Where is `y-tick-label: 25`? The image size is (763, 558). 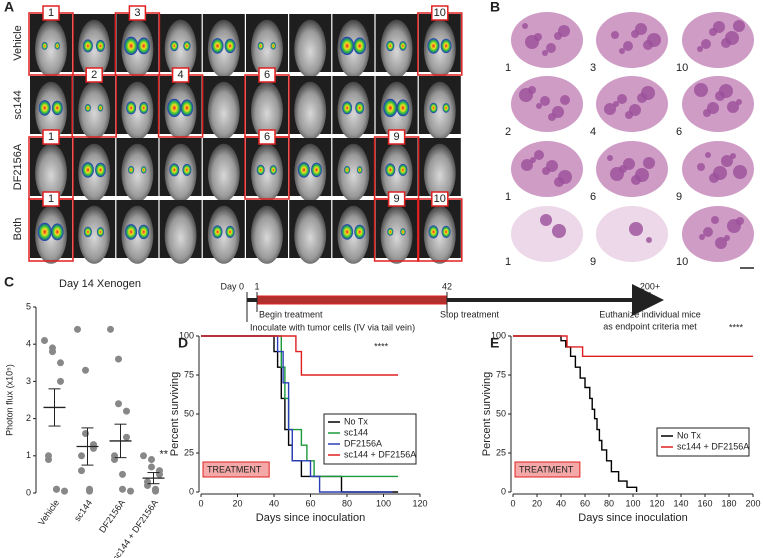 y-tick-label: 25 is located at coordinates (501, 452).